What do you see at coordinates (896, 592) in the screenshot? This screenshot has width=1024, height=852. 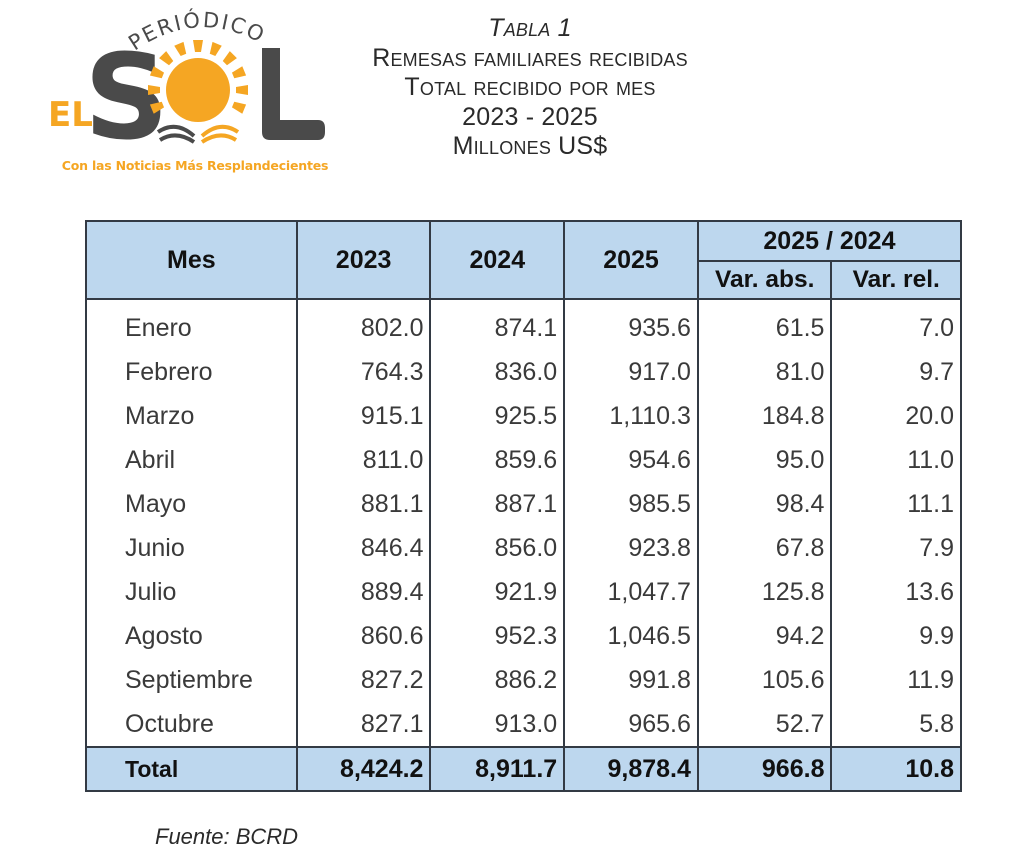 I see `cell-var-rel: 13.6` at bounding box center [896, 592].